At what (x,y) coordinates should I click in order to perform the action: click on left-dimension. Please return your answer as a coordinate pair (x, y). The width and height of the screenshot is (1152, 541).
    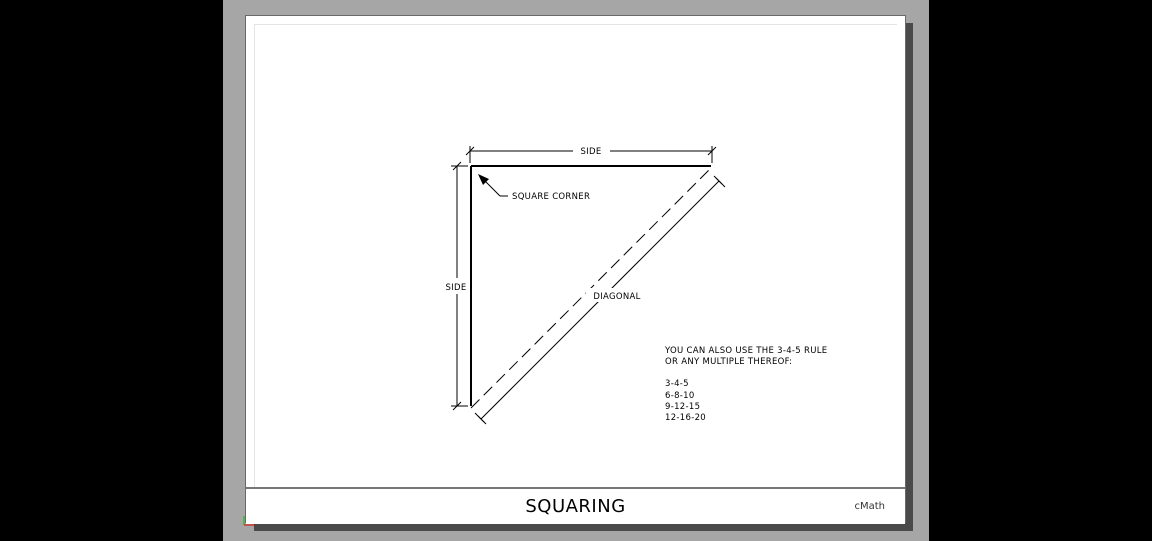
    Looking at the image, I should click on (459, 286).